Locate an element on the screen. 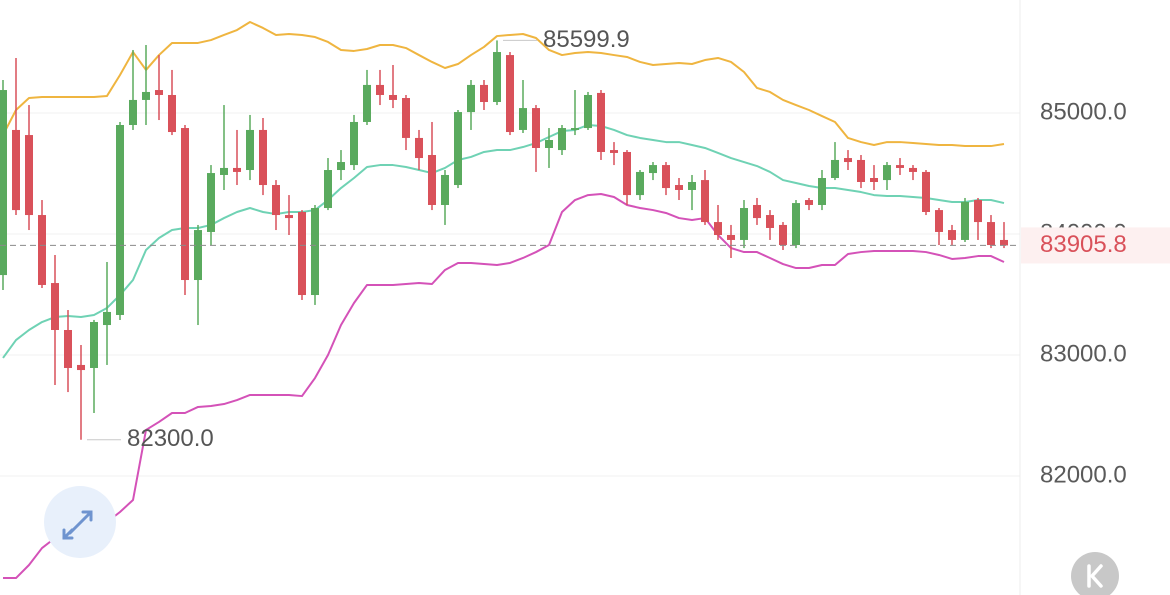  collapse-button is located at coordinates (1095, 573).